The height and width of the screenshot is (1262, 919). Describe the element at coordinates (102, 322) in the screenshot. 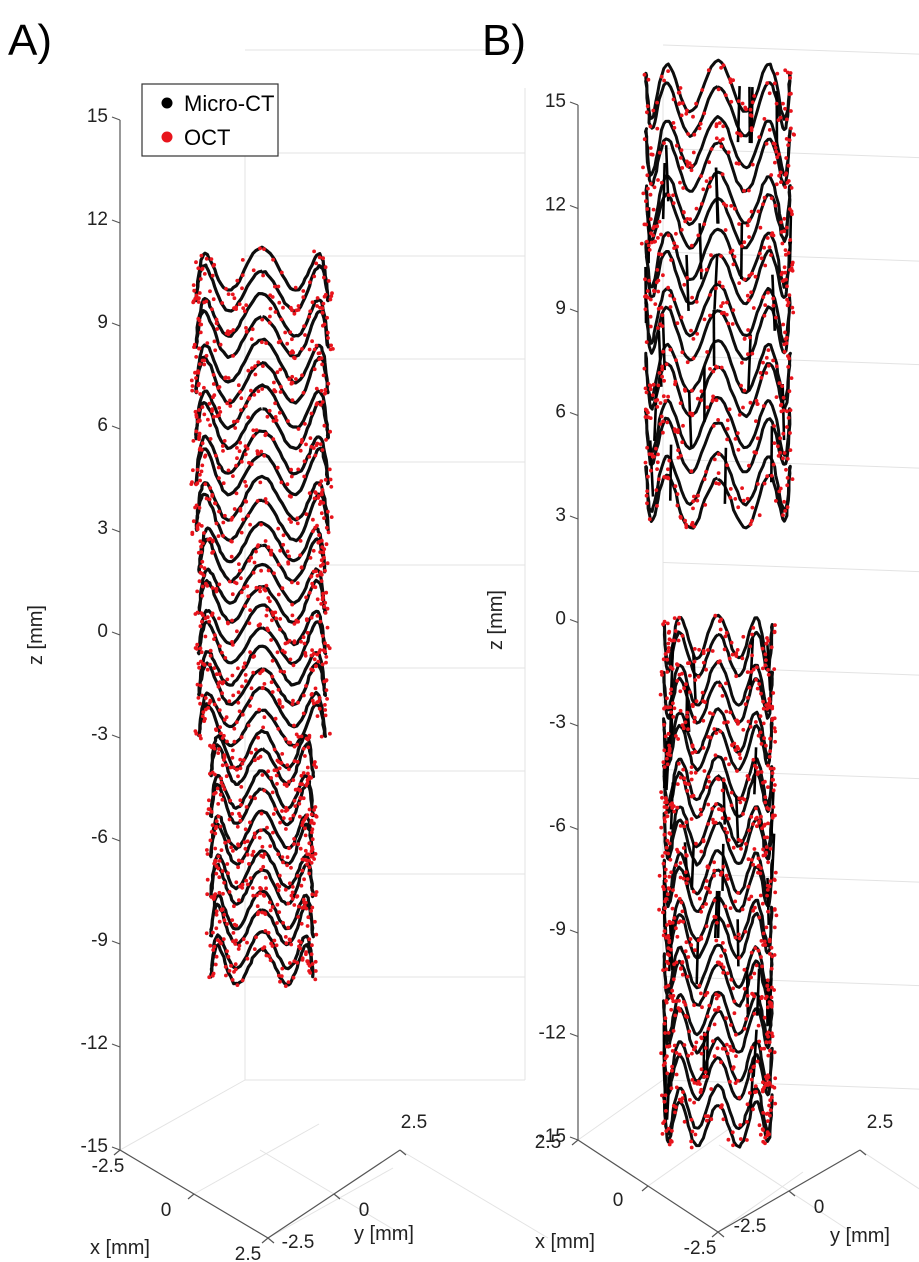

I see `z-tick-label: 9` at that location.